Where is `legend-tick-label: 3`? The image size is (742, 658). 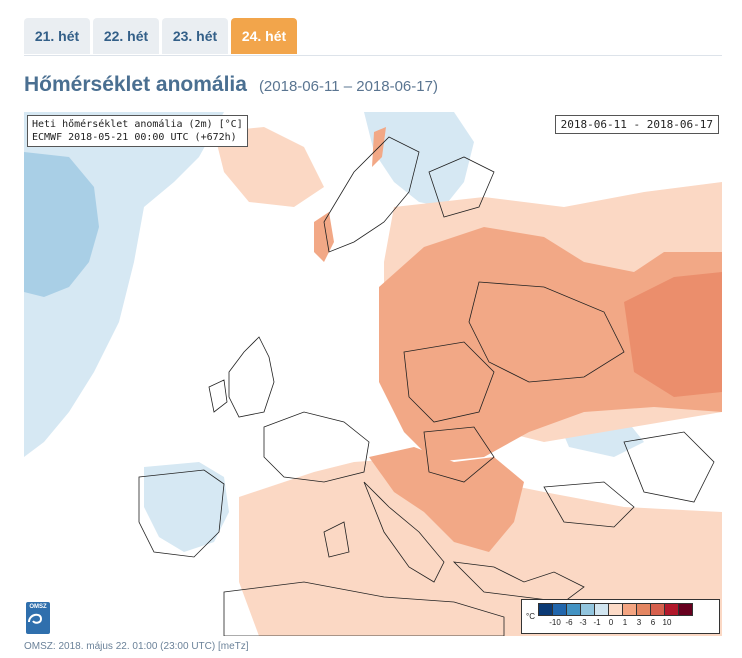
legend-tick-label: 3 is located at coordinates (639, 622).